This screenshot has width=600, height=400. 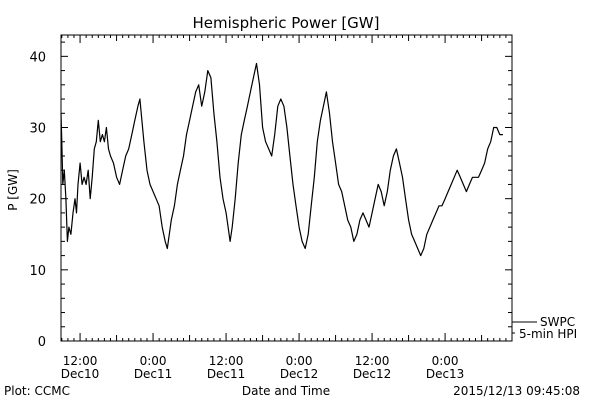 I want to click on y-tick-label: 0, so click(x=42, y=342).